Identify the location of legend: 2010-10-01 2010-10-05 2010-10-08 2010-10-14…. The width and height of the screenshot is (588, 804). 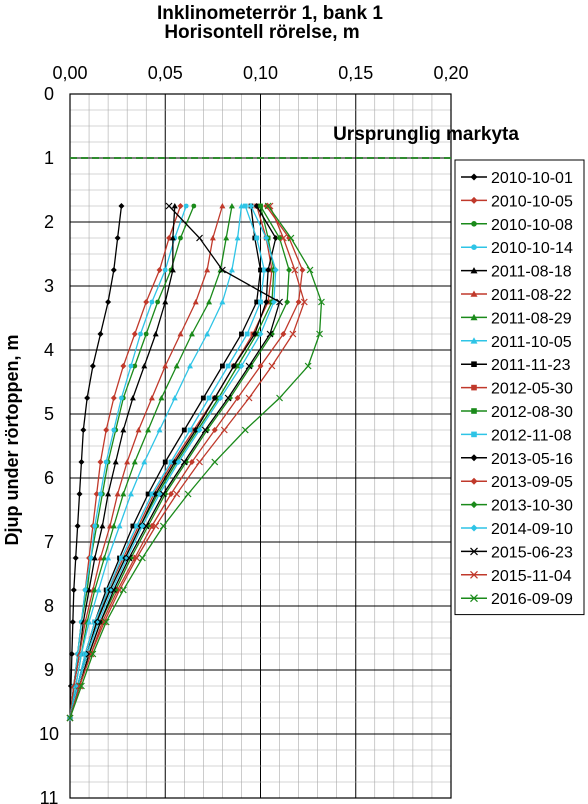
(519, 387).